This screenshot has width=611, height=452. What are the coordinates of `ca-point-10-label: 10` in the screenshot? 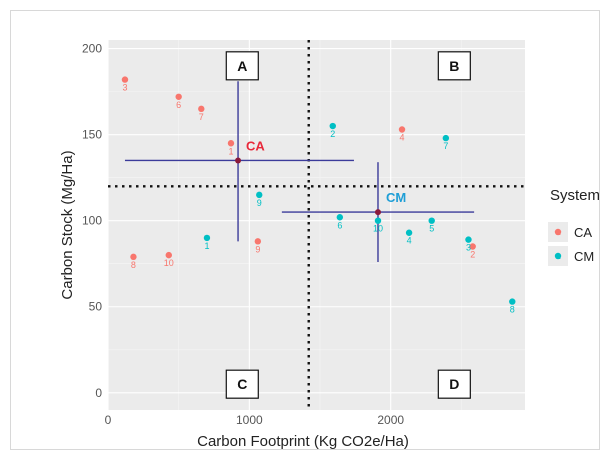 It's located at (169, 263).